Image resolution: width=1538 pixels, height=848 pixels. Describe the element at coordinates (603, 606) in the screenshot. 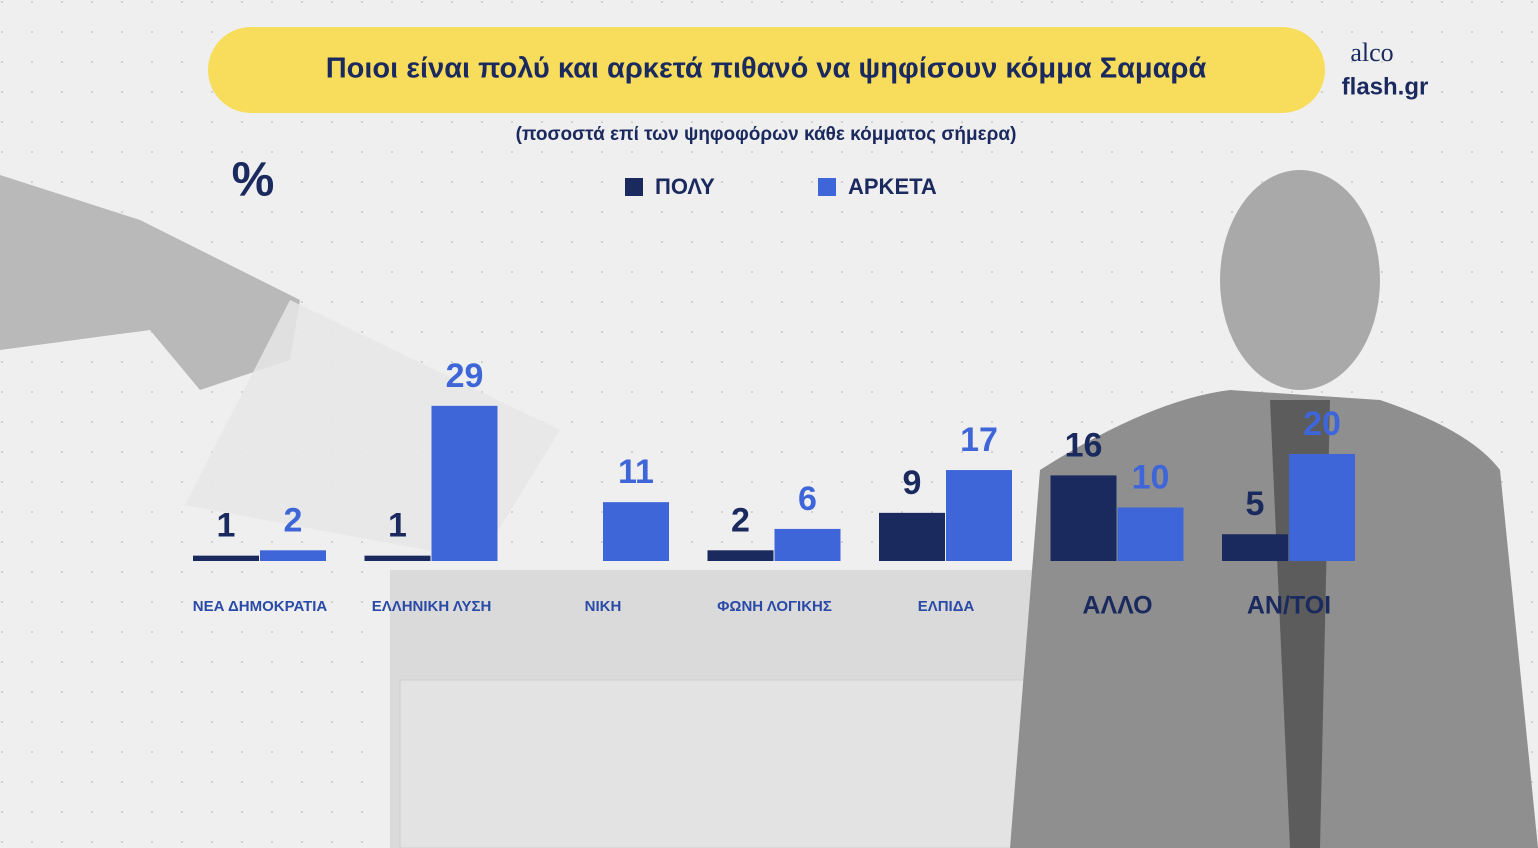

I see `x-tick-label: ΝΙΚΗ` at that location.